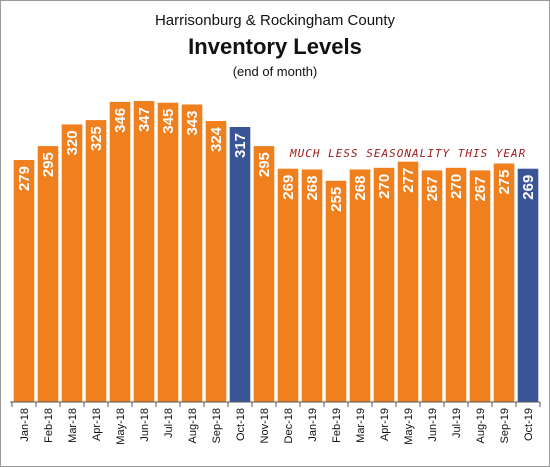 Image resolution: width=550 pixels, height=467 pixels. I want to click on bar-value-label: 277, so click(408, 180).